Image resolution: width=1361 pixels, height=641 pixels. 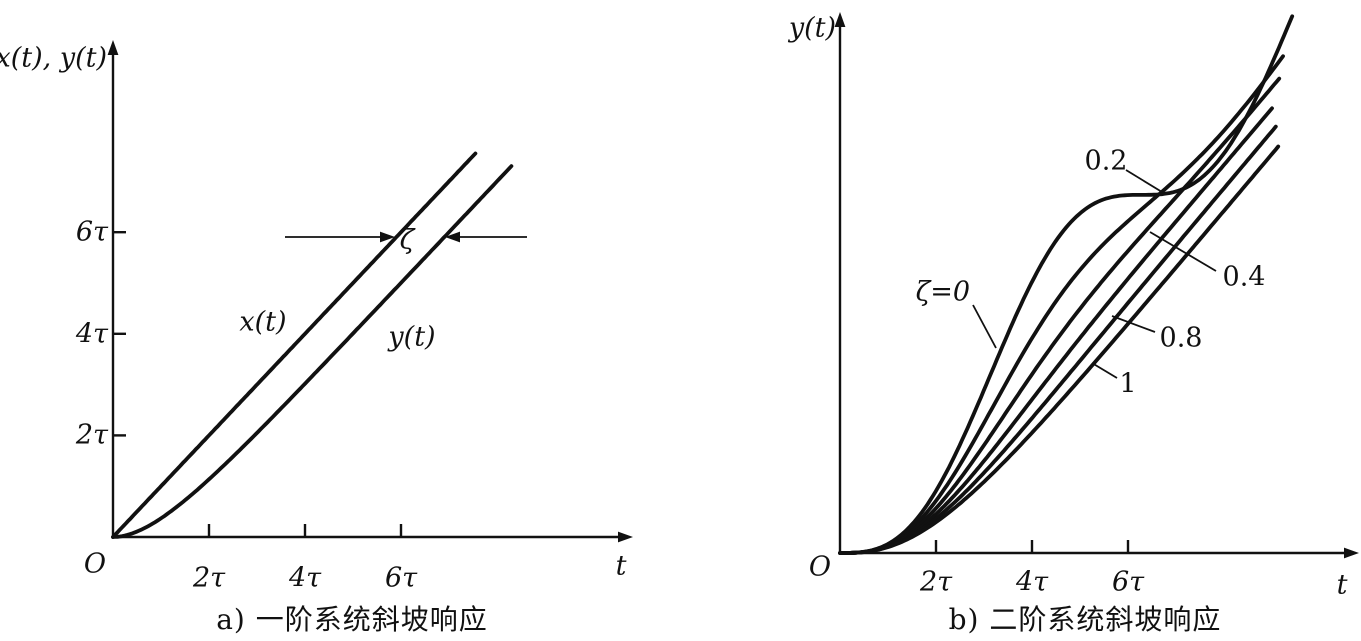 I want to click on plot-b-curve-label-04: 0.4, so click(x=1244, y=277).